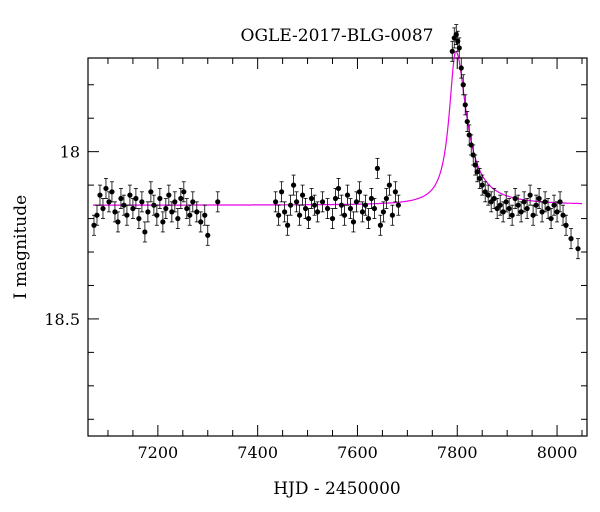  What do you see at coordinates (70, 152) in the screenshot?
I see `y-tick-label: 18` at bounding box center [70, 152].